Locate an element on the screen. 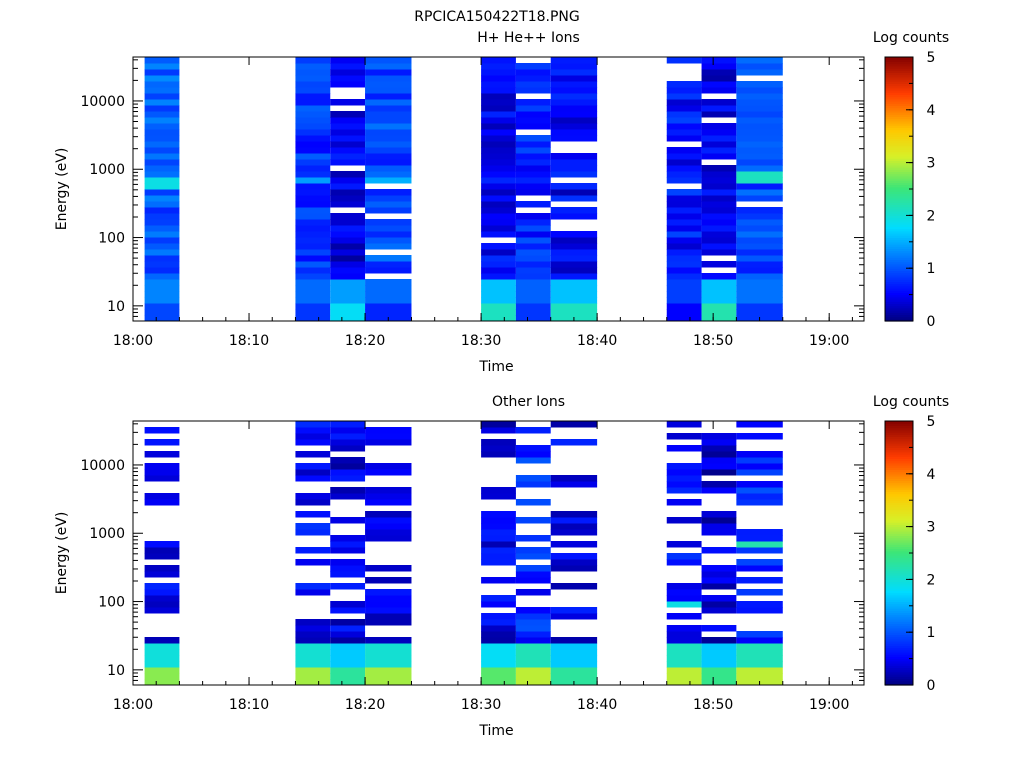 Image resolution: width=1024 pixels, height=772 pixels. x-axis-label: Time is located at coordinates (495, 367).